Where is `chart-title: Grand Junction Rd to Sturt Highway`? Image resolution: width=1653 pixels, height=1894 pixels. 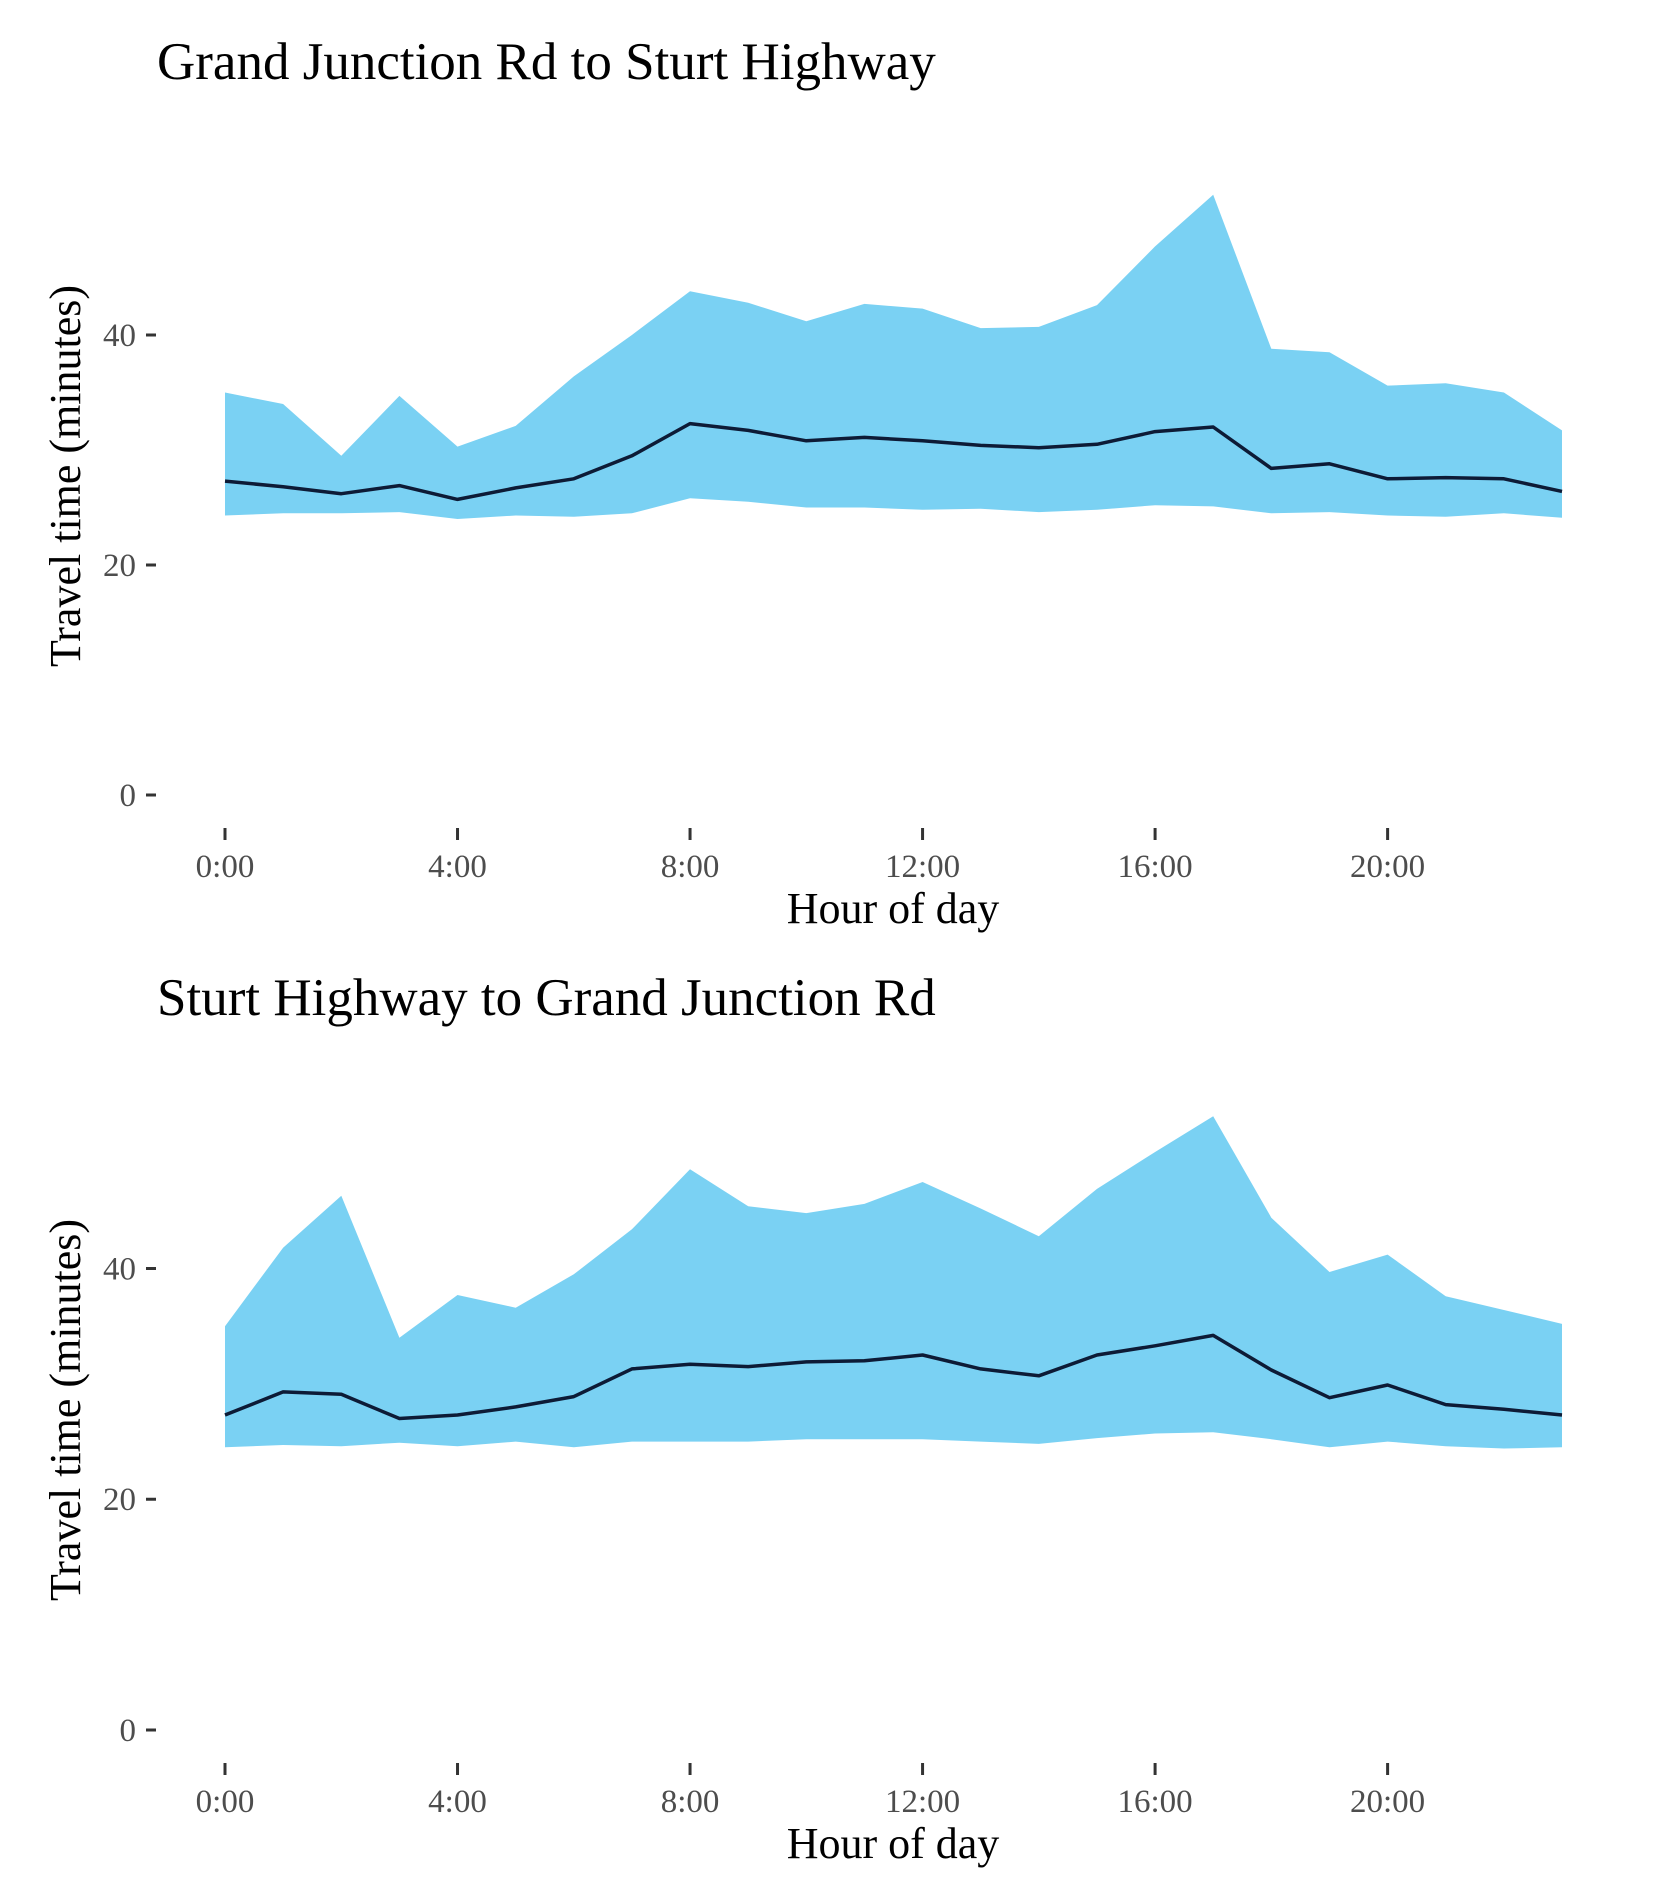
chart-title: Grand Junction Rd to Sturt Highway is located at coordinates (546, 62).